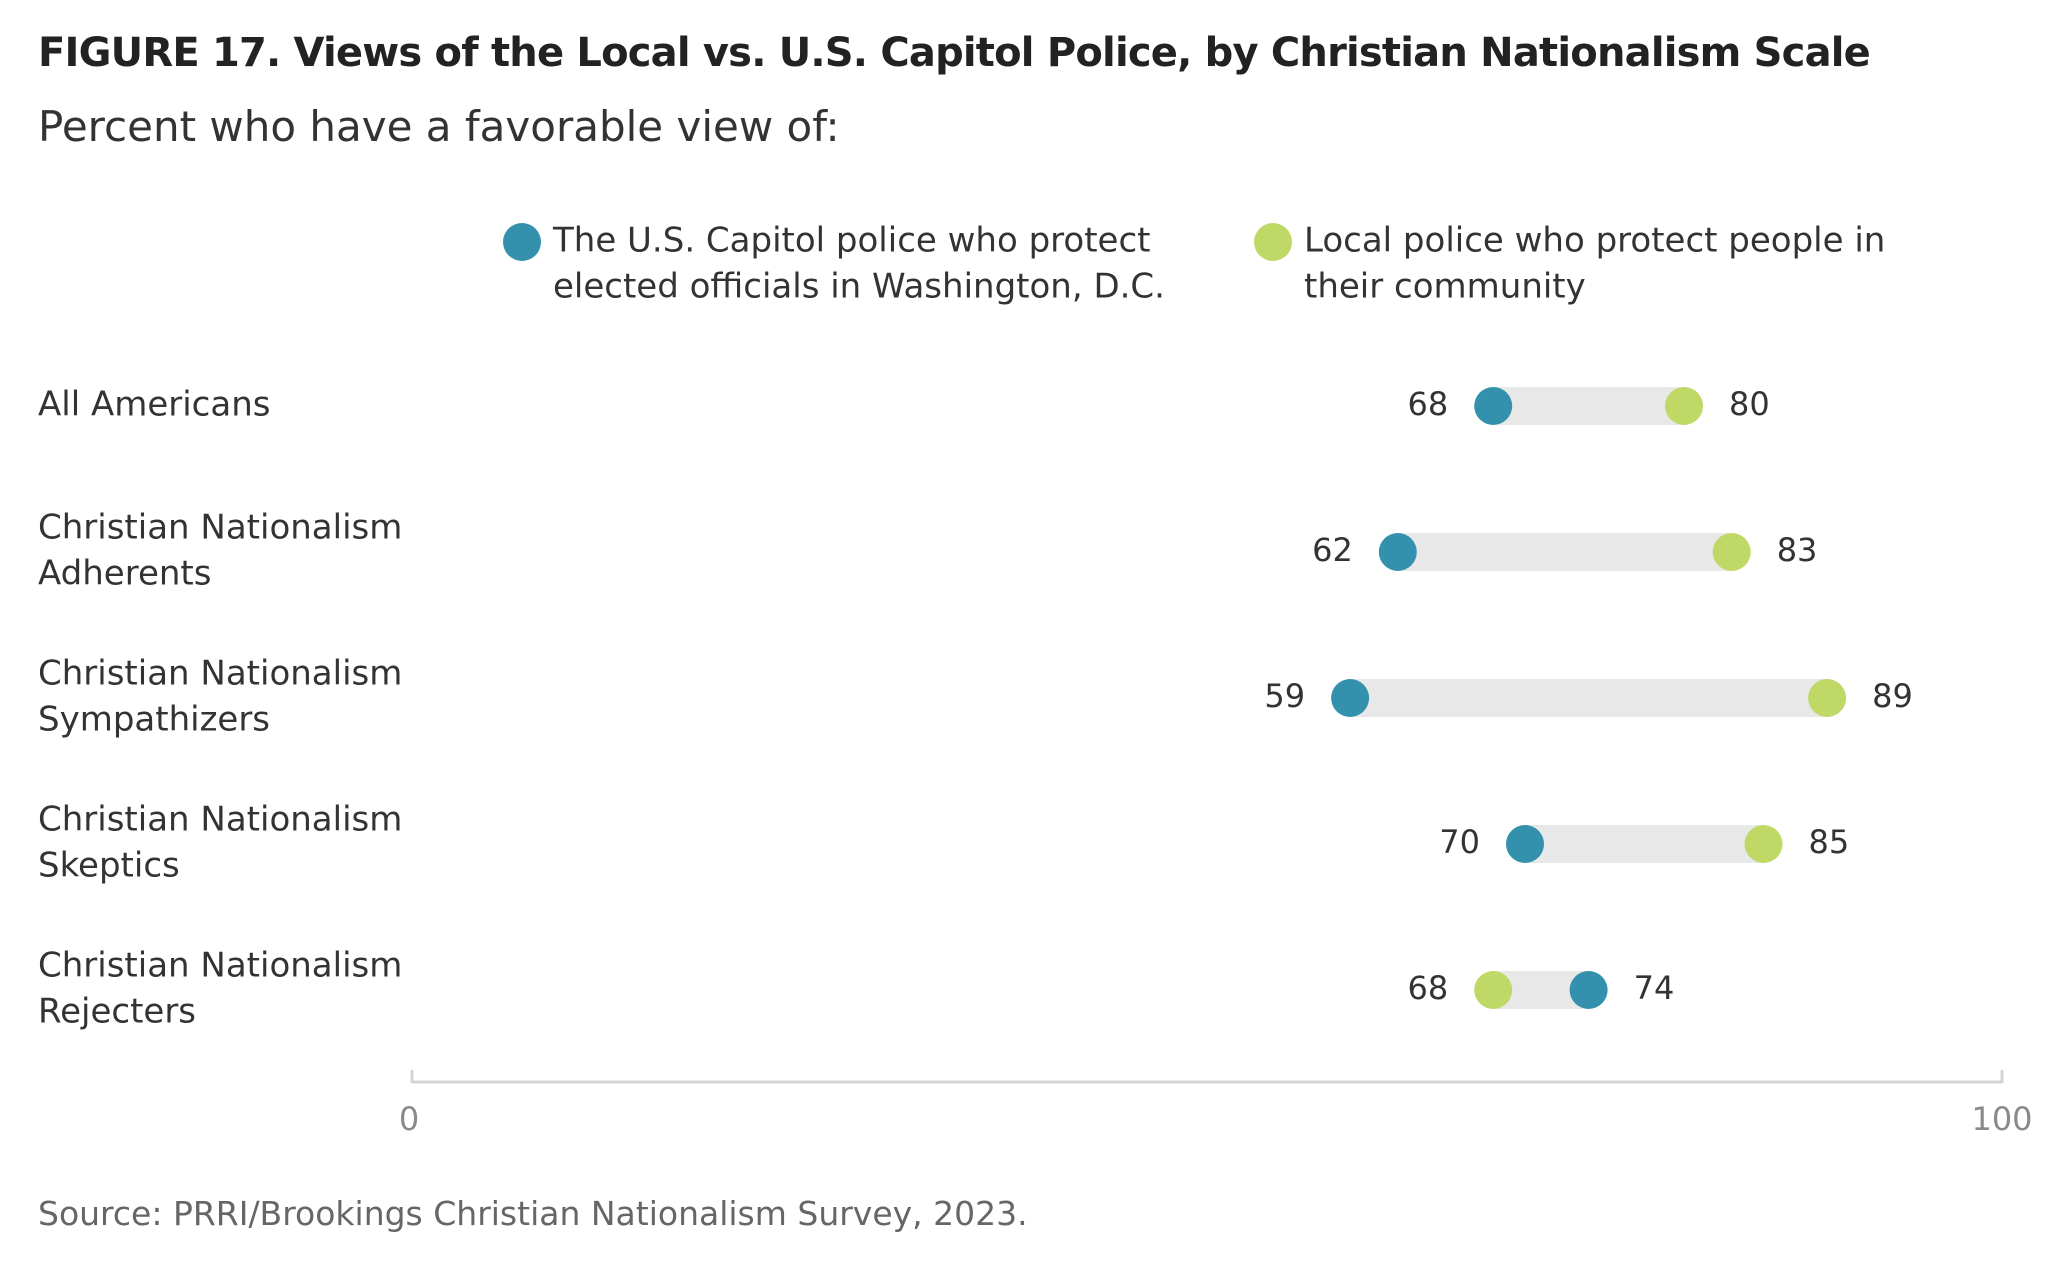 Image resolution: width=2064 pixels, height=1264 pixels. What do you see at coordinates (409, 1119) in the screenshot?
I see `x-tick-label: 0` at bounding box center [409, 1119].